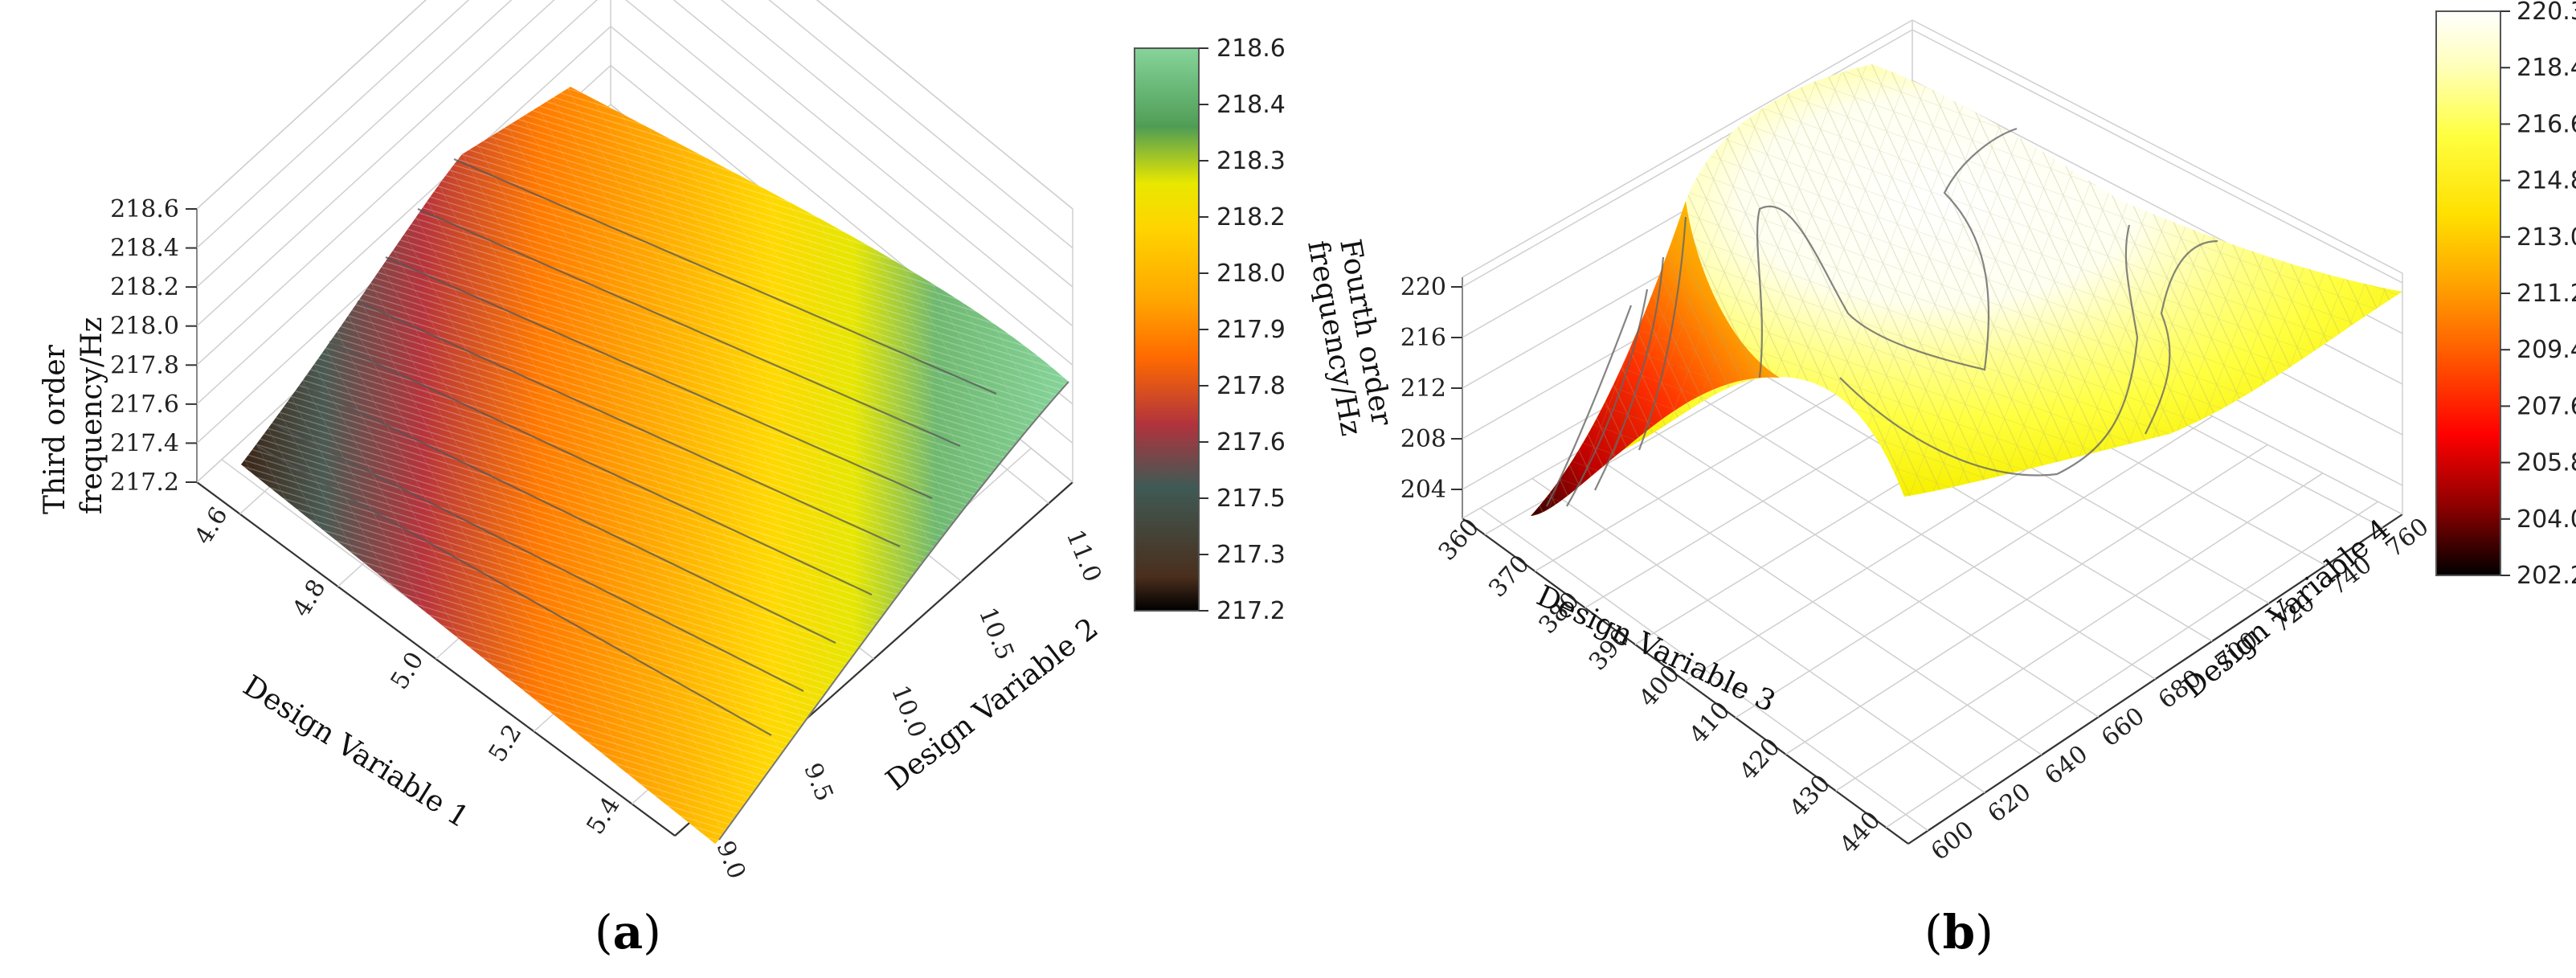 The width and height of the screenshot is (2576, 978). Describe the element at coordinates (2547, 463) in the screenshot. I see `panel-b-colorbar-tick-label: 205.8` at that location.